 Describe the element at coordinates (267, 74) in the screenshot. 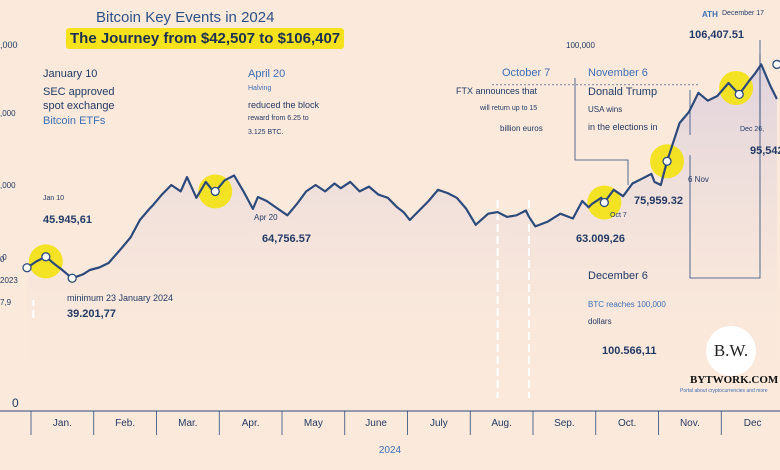

I see `apr20-title: April 20` at that location.